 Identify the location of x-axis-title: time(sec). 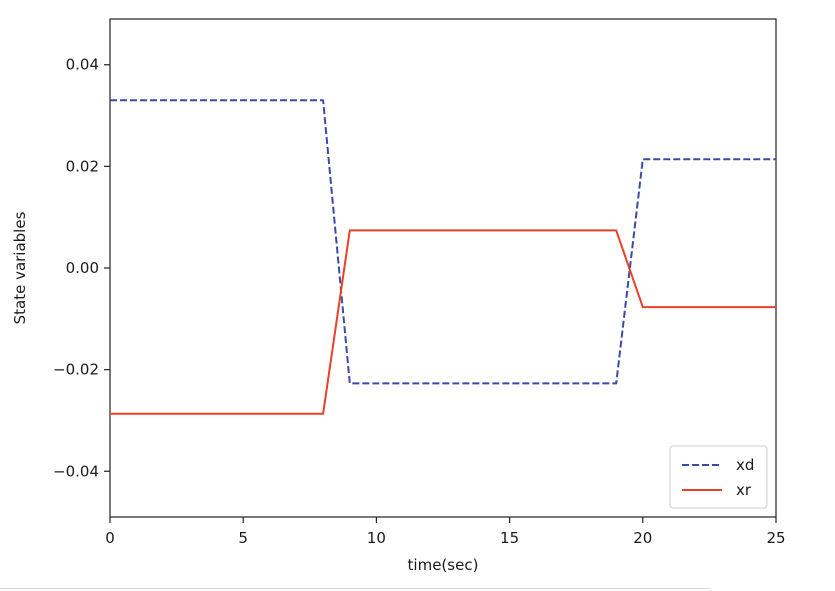
(443, 565).